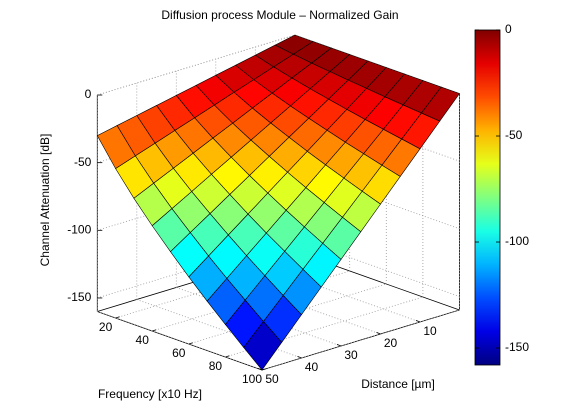 This screenshot has width=570, height=417. Describe the element at coordinates (430, 331) in the screenshot. I see `y-tick-label: 10` at that location.